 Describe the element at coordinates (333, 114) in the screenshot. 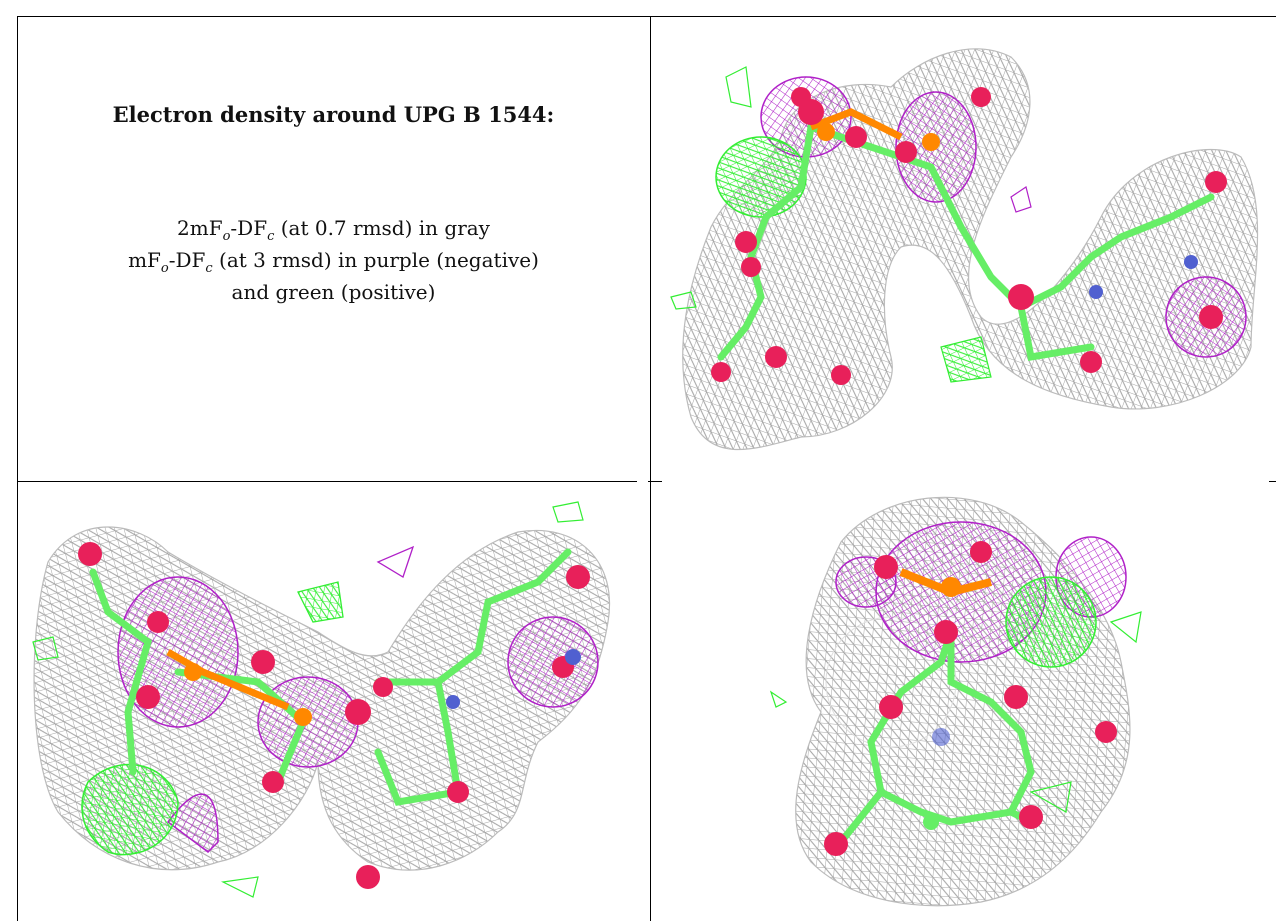

I see `caption-title: Electron density around UPG B 1544:` at that location.